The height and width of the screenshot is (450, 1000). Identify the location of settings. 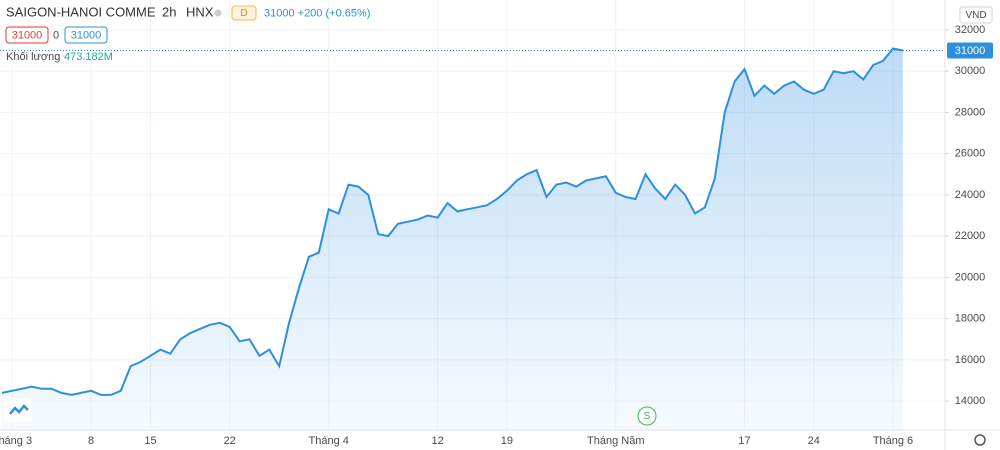
(980, 440).